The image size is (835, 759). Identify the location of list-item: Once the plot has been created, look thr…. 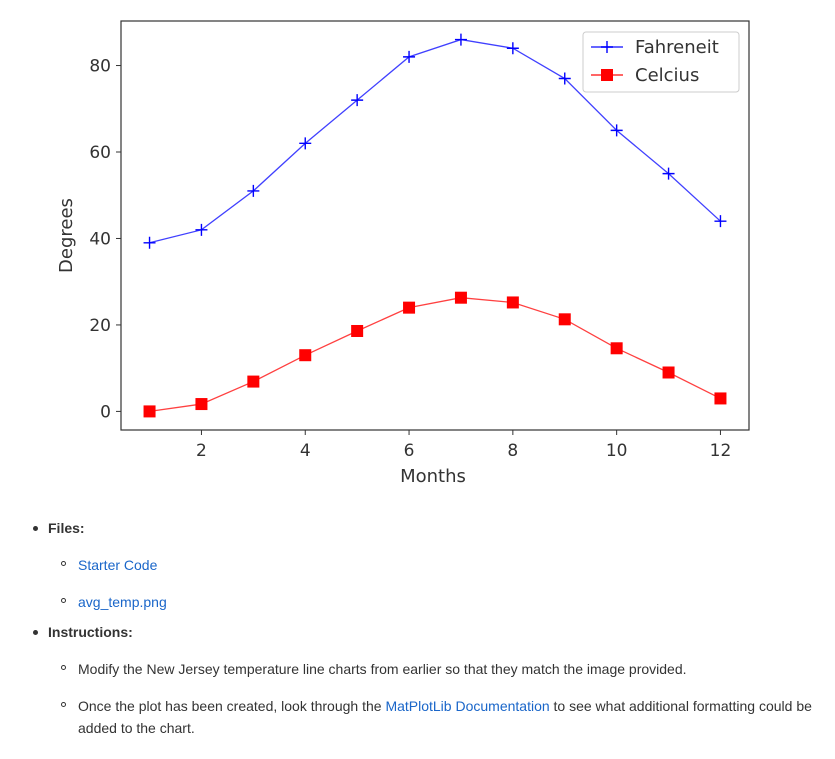
(417, 717).